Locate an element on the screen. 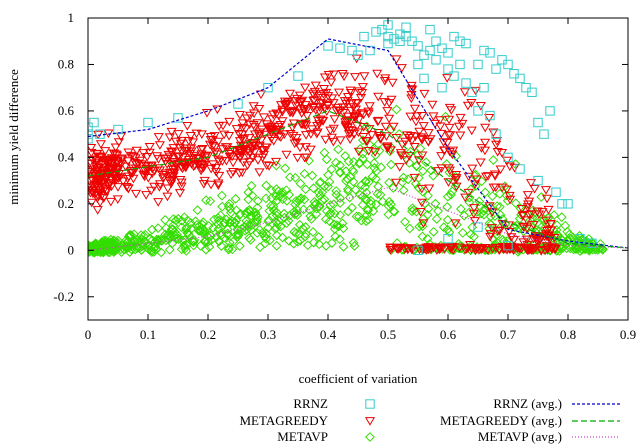  legend-entry: RRNZ is located at coordinates (334, 403).